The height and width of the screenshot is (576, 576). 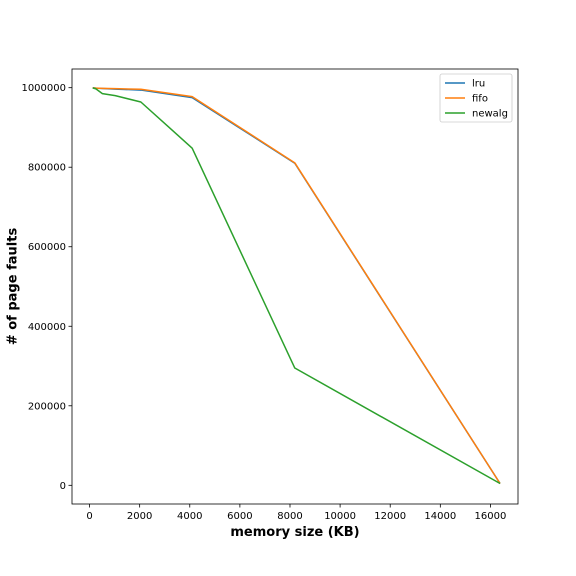 I want to click on x-axis-label: memory size (KB), so click(x=294, y=532).